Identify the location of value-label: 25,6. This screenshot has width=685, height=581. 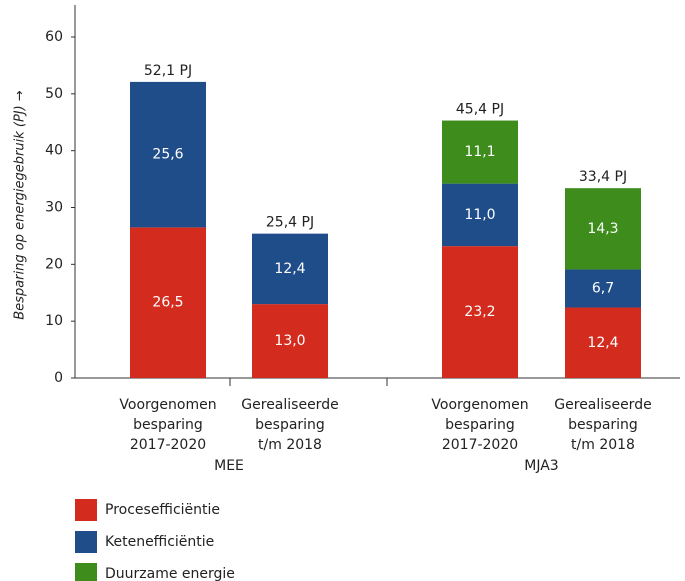
(167, 155).